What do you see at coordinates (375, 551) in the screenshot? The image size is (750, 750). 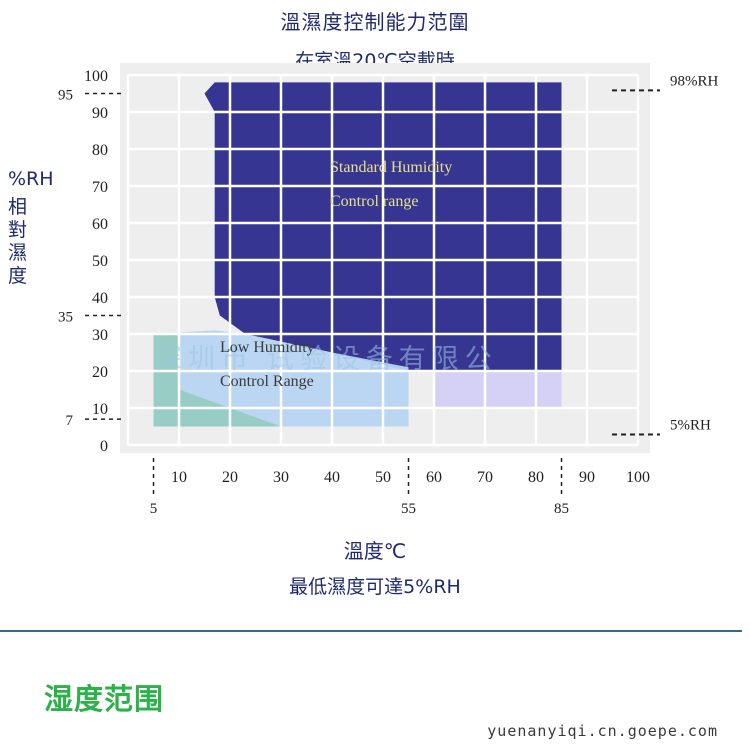 I see `x-axis-label: 溫度℃` at bounding box center [375, 551].